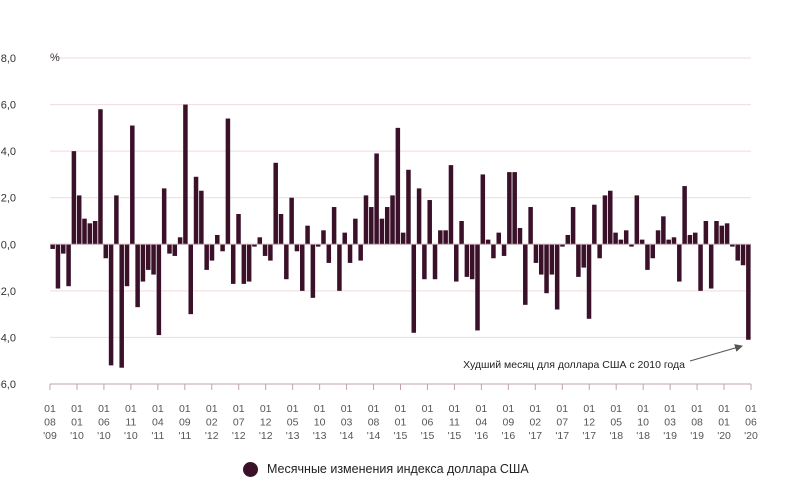 The height and width of the screenshot is (500, 800). What do you see at coordinates (293, 436) in the screenshot?
I see `x-tick-label-line: '13` at bounding box center [293, 436].